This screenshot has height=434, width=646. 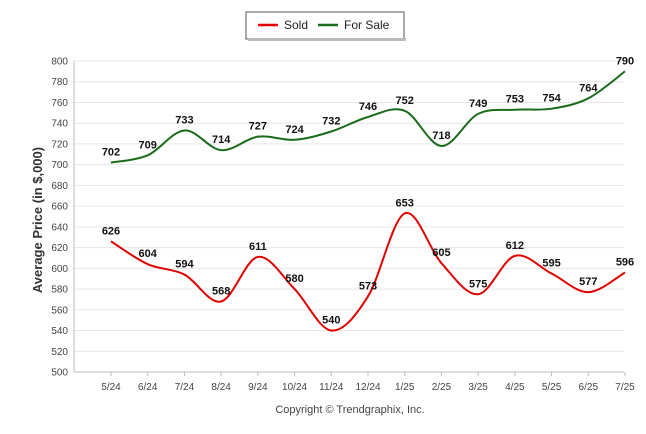 I want to click on data-label-sold: 604, so click(x=148, y=254).